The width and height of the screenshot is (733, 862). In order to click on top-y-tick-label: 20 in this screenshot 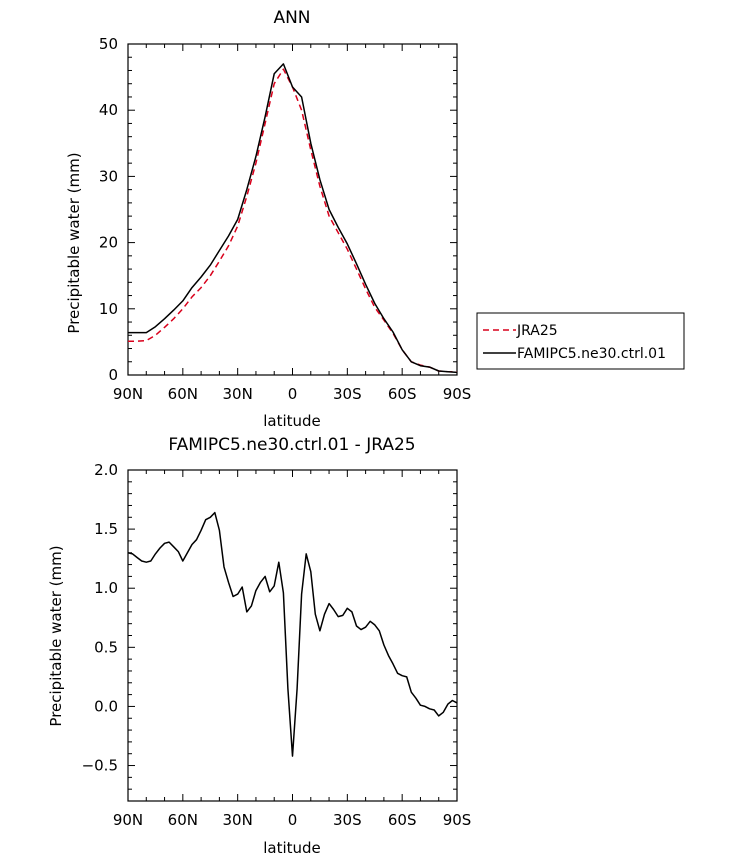, I will do `click(108, 243)`.